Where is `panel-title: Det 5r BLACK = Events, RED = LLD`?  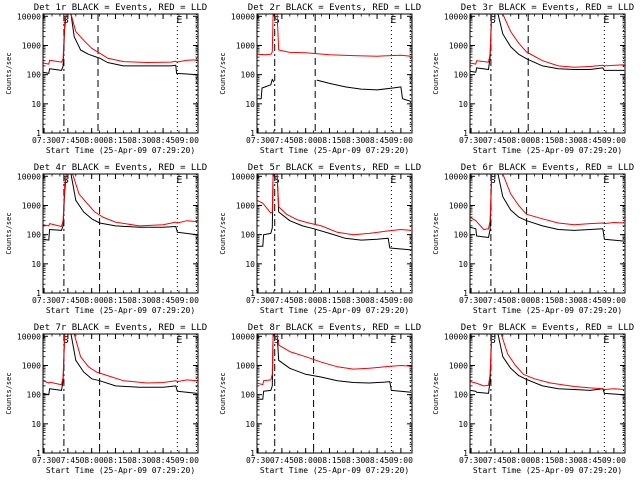 panel-title: Det 5r BLACK = Events, RED = LLD is located at coordinates (334, 168).